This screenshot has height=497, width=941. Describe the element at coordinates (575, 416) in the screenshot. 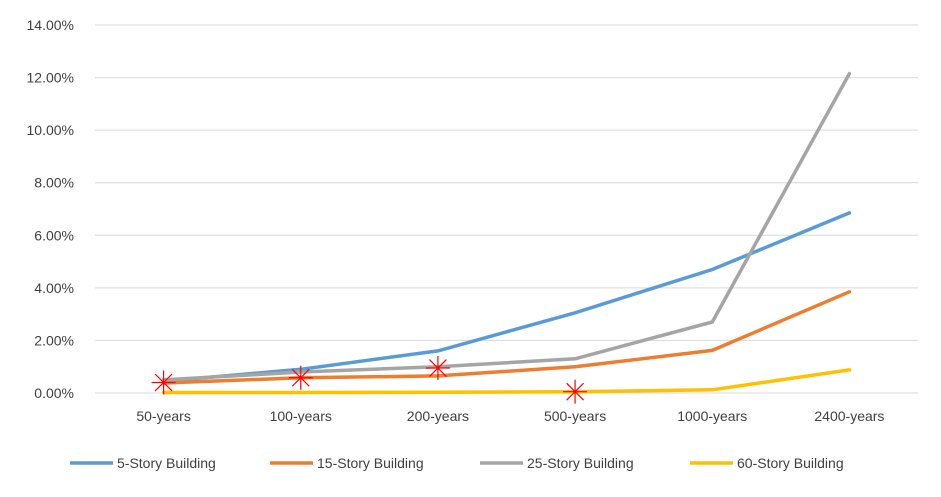

I see `x-tick-label: 500-years` at that location.